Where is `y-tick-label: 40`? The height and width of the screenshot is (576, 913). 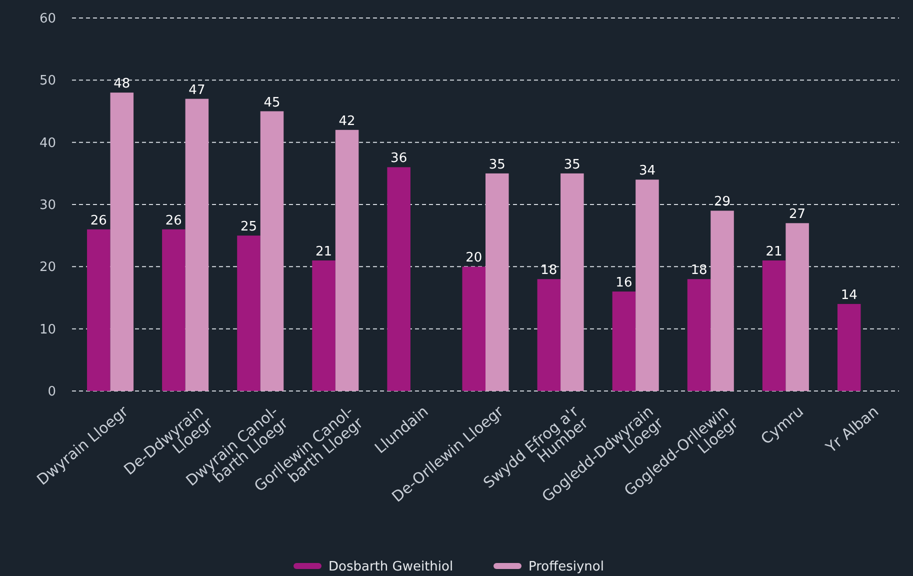
y-tick-label: 40 is located at coordinates (47, 143).